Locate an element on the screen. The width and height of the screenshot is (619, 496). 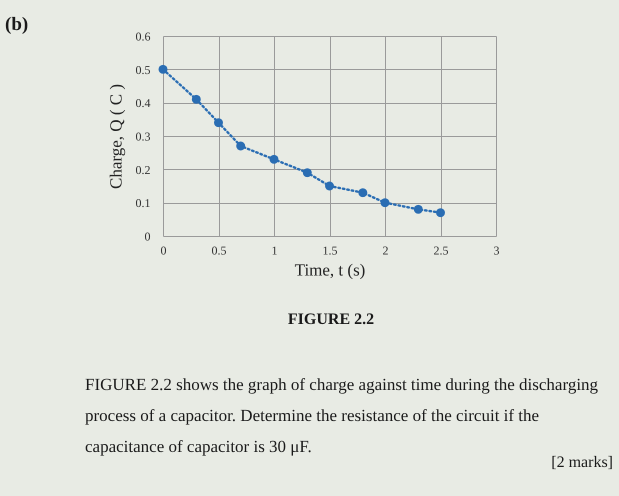
x-tick-label: 2.5 is located at coordinates (441, 251).